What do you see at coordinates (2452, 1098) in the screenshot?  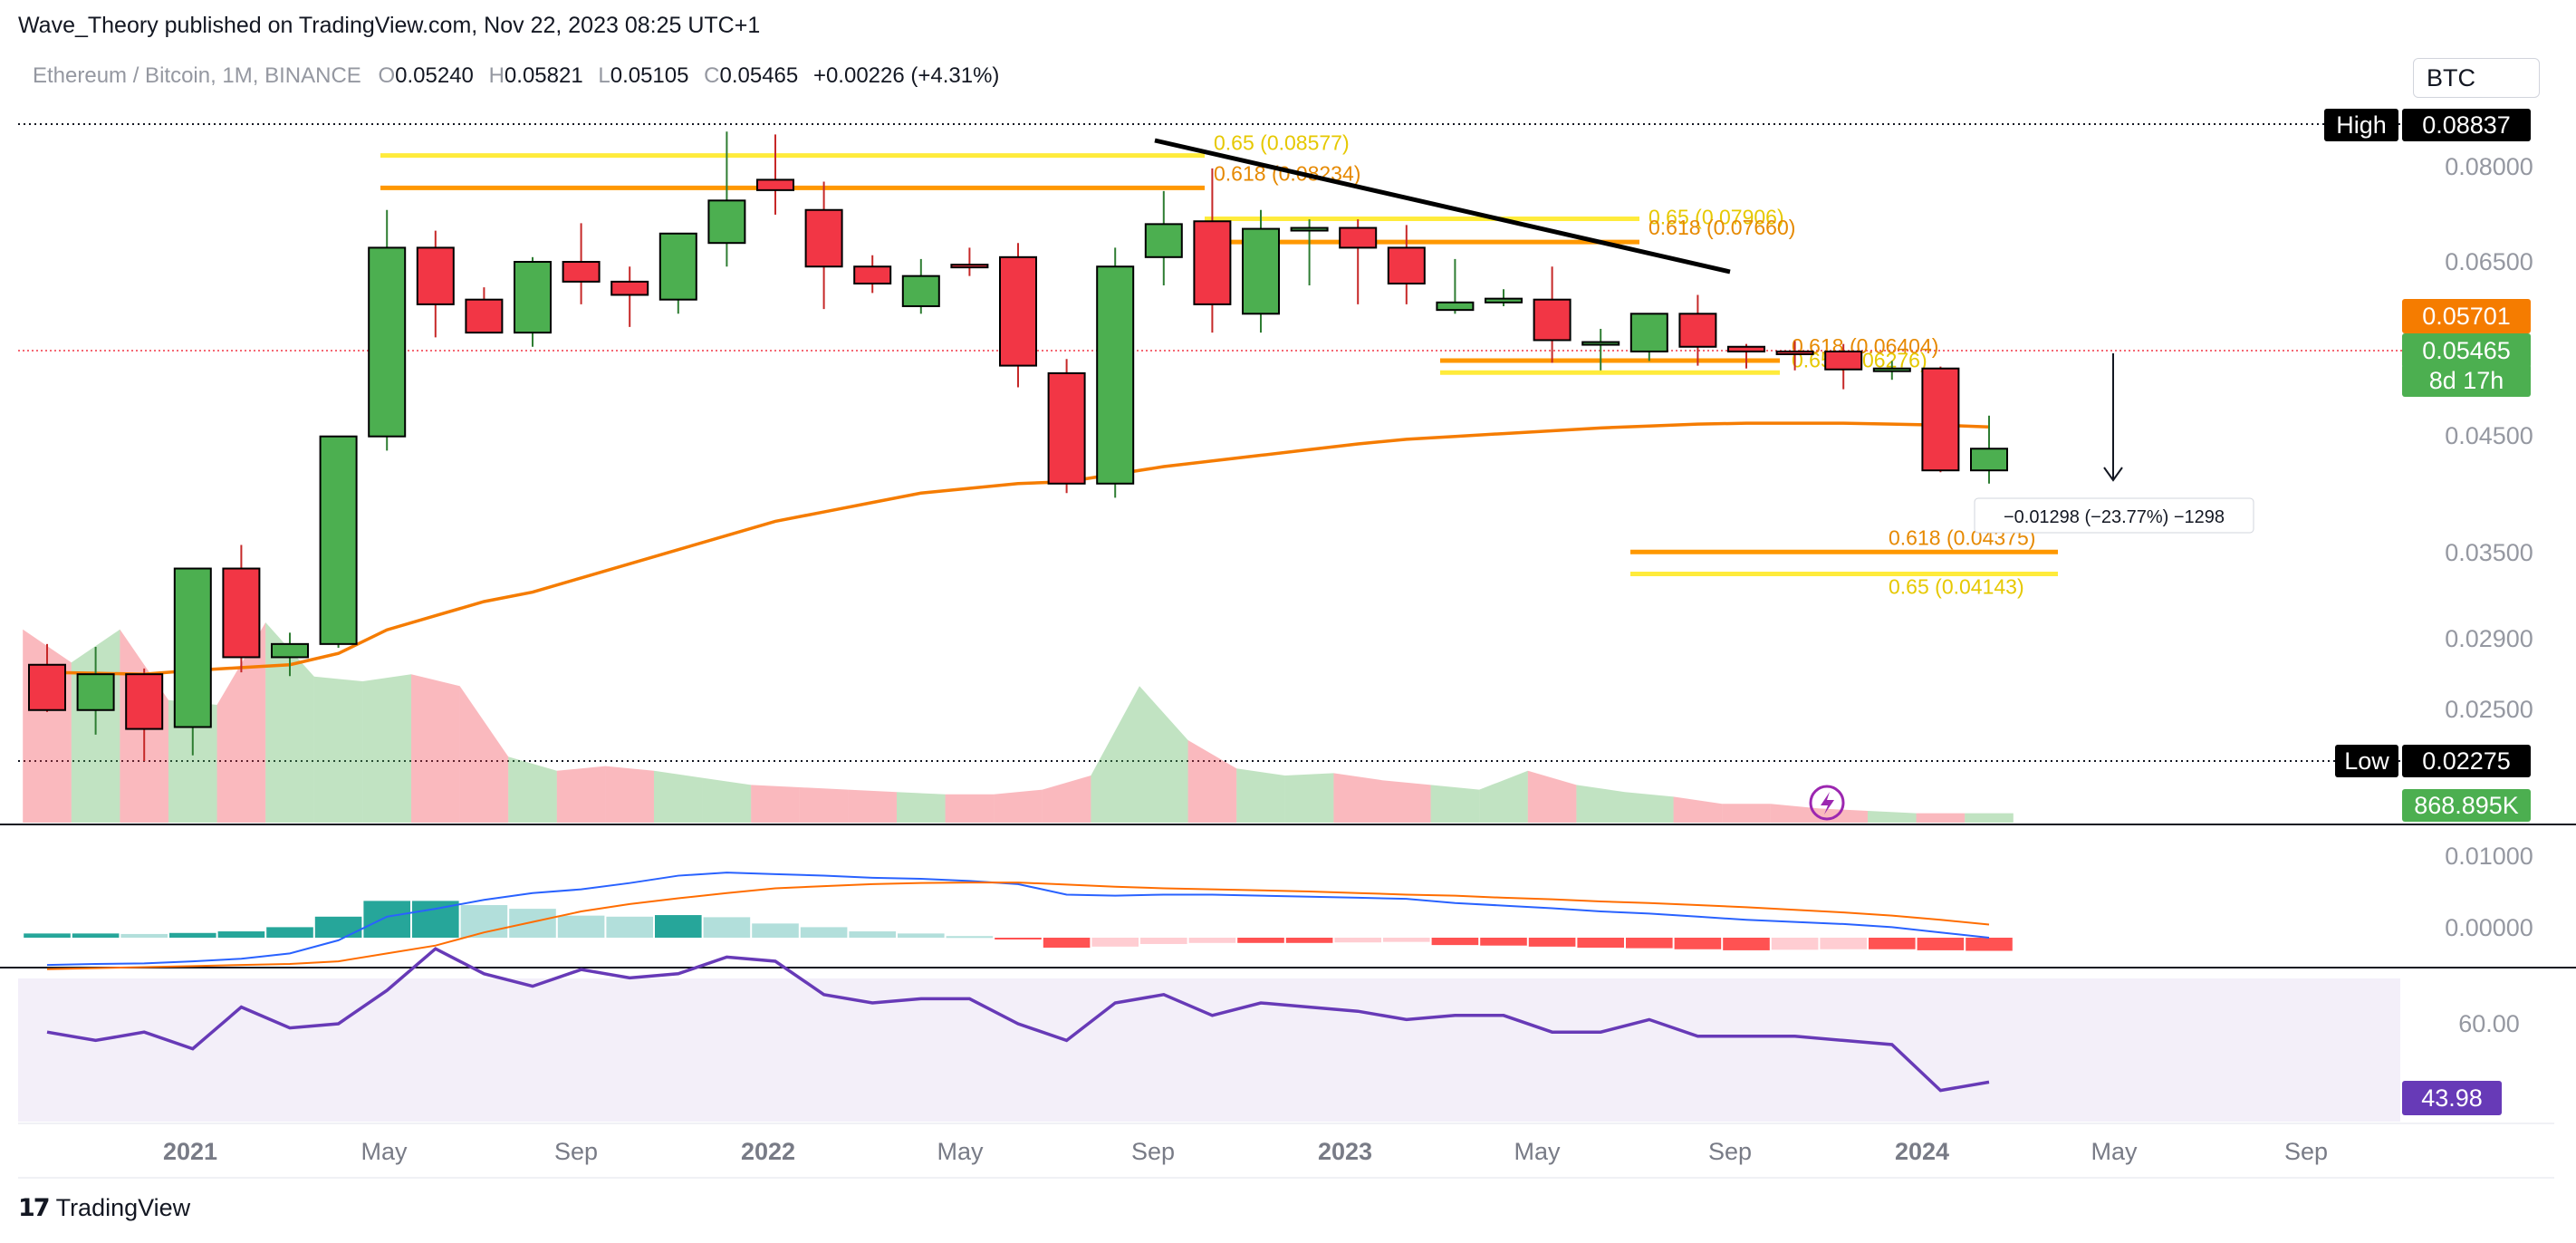 I see `rsi-tag-bg` at bounding box center [2452, 1098].